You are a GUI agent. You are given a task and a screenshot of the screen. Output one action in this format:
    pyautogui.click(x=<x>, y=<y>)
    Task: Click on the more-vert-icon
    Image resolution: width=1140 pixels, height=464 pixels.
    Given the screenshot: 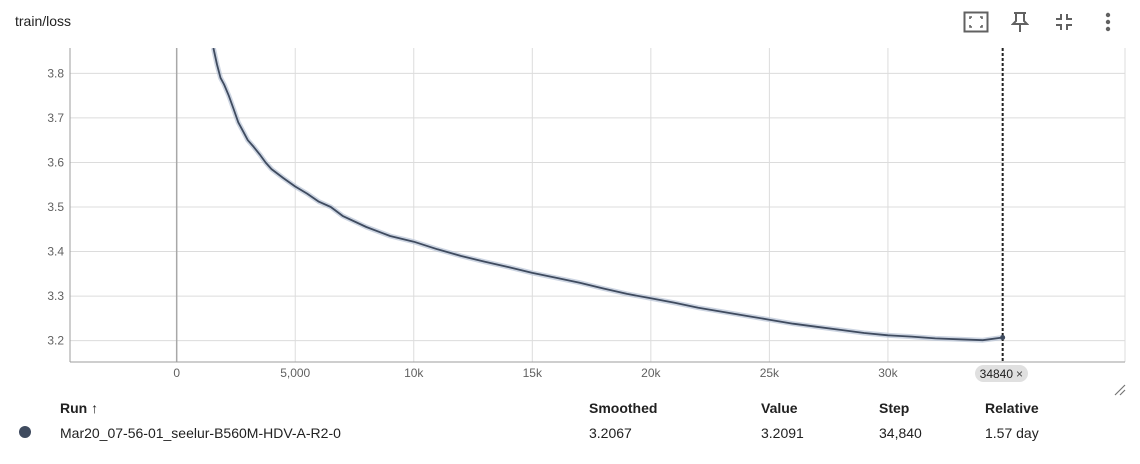 What is the action you would take?
    pyautogui.click(x=1108, y=22)
    